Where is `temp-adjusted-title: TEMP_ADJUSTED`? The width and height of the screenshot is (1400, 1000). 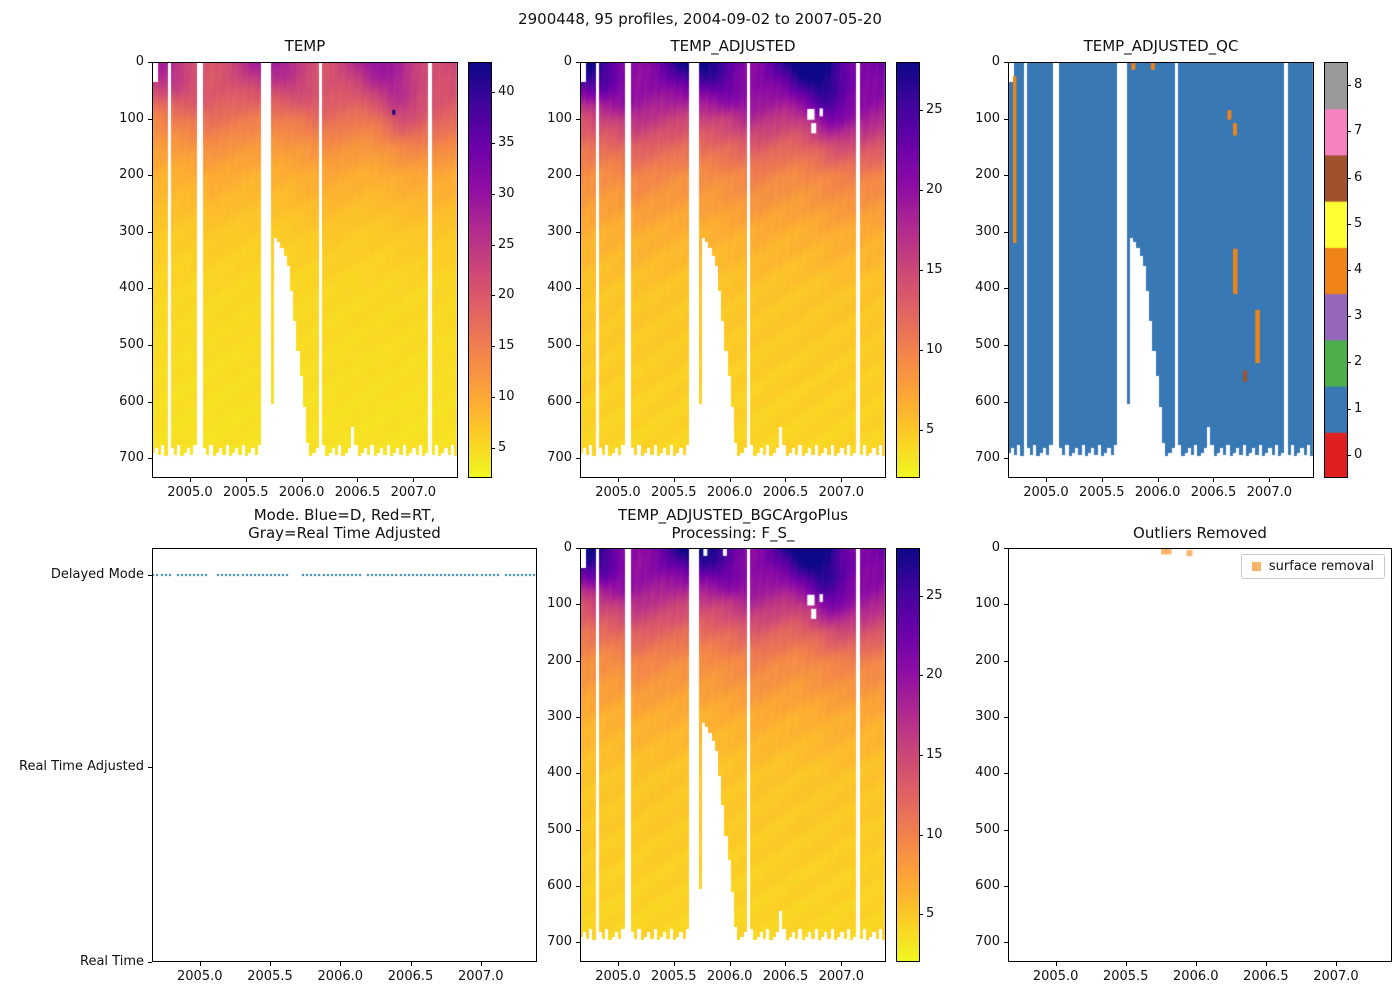 temp-adjusted-title: TEMP_ADJUSTED is located at coordinates (733, 46).